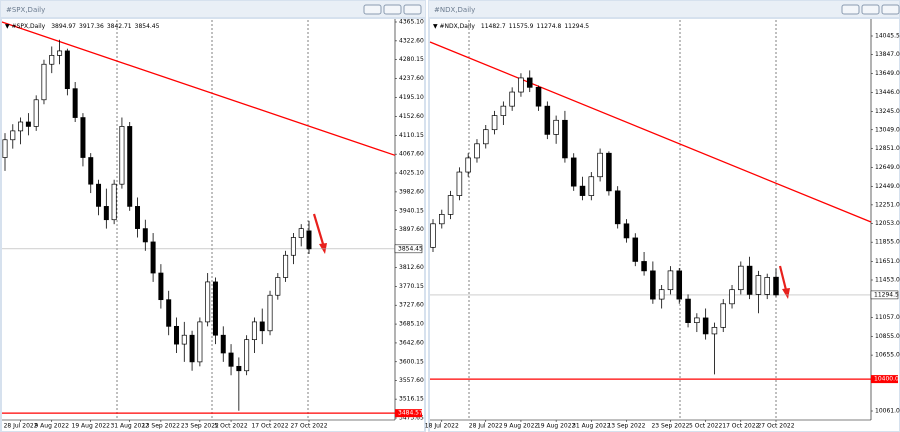  Describe the element at coordinates (454, 10) in the screenshot. I see `window-title: #NDX,Daily` at that location.